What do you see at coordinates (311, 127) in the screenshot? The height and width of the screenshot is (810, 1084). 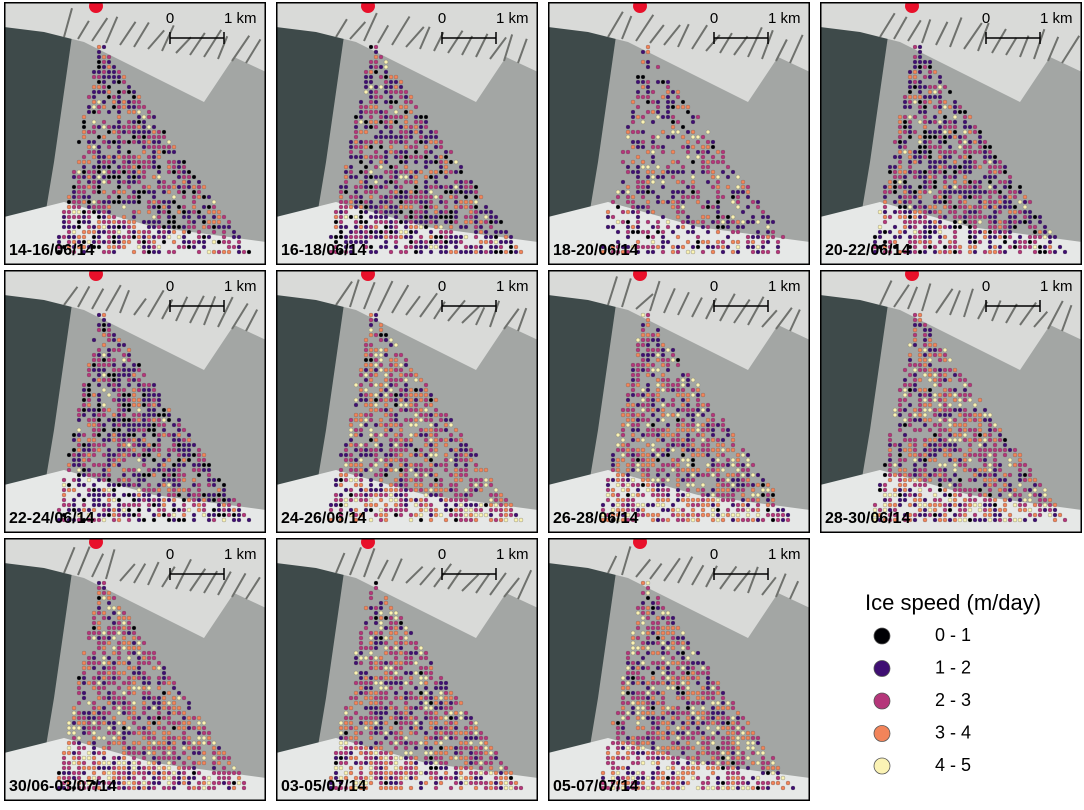 I see `water` at bounding box center [311, 127].